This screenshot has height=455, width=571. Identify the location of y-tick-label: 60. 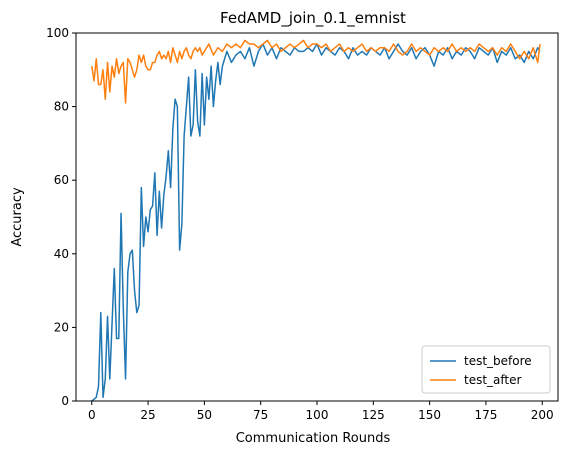
(61, 180).